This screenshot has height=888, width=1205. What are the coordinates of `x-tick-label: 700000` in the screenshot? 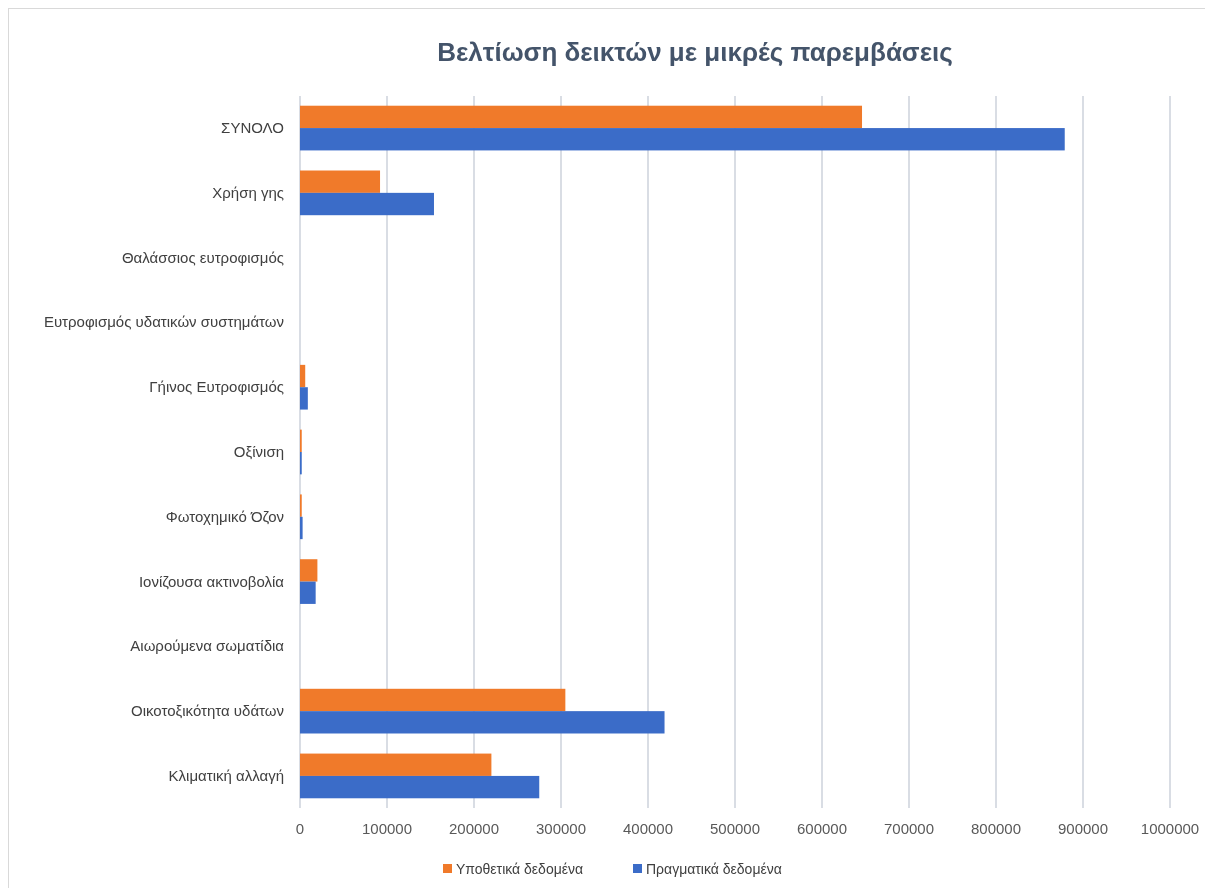 It's located at (909, 828).